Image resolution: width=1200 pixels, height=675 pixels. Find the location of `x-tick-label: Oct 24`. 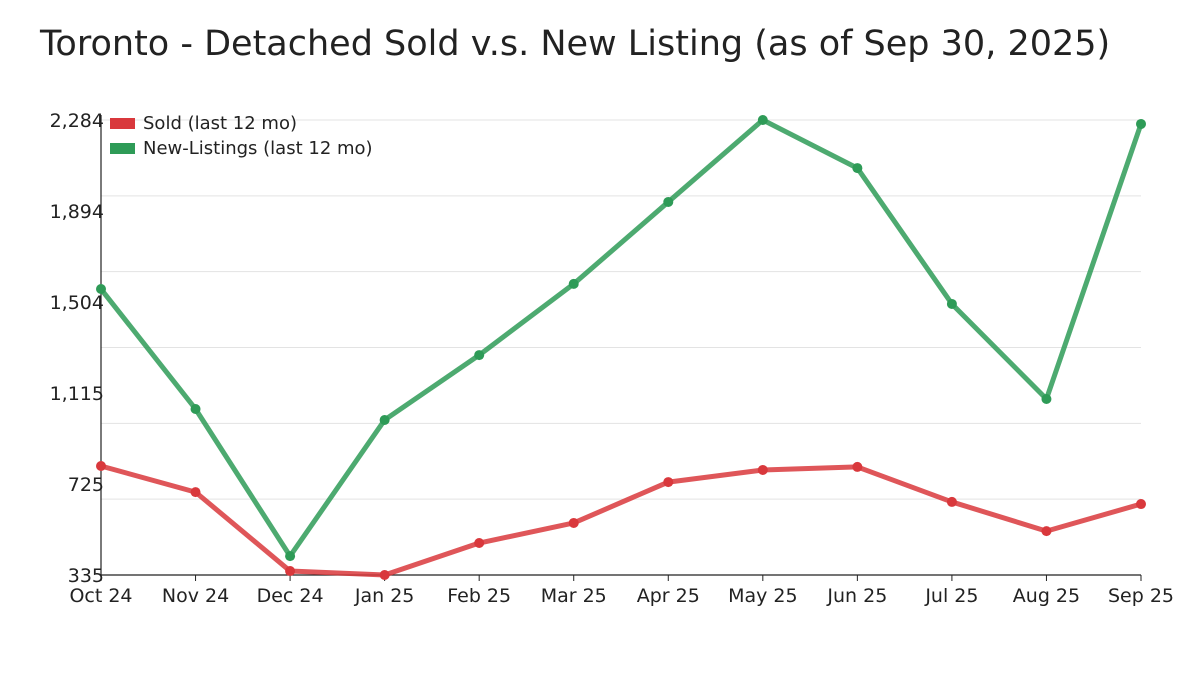

x-tick-label: Oct 24 is located at coordinates (100, 596).